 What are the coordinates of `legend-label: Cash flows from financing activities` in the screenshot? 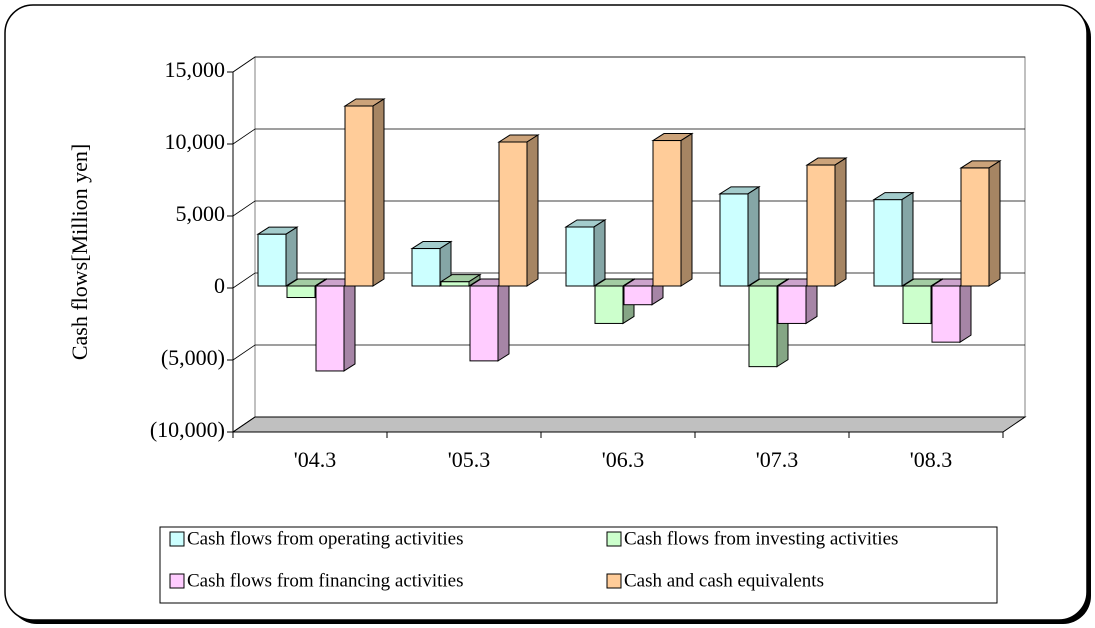 It's located at (325, 580).